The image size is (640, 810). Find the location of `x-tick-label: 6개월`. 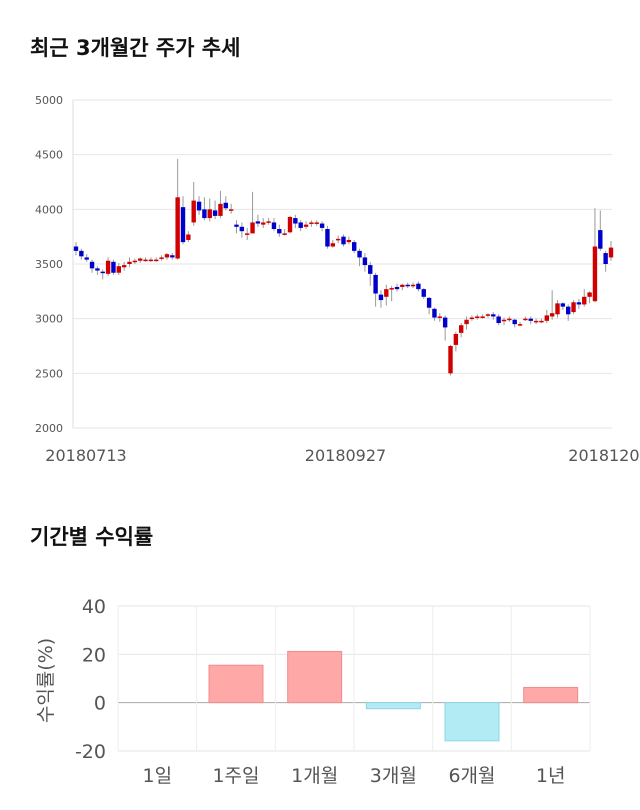

x-tick-label: 6개월 is located at coordinates (471, 776).